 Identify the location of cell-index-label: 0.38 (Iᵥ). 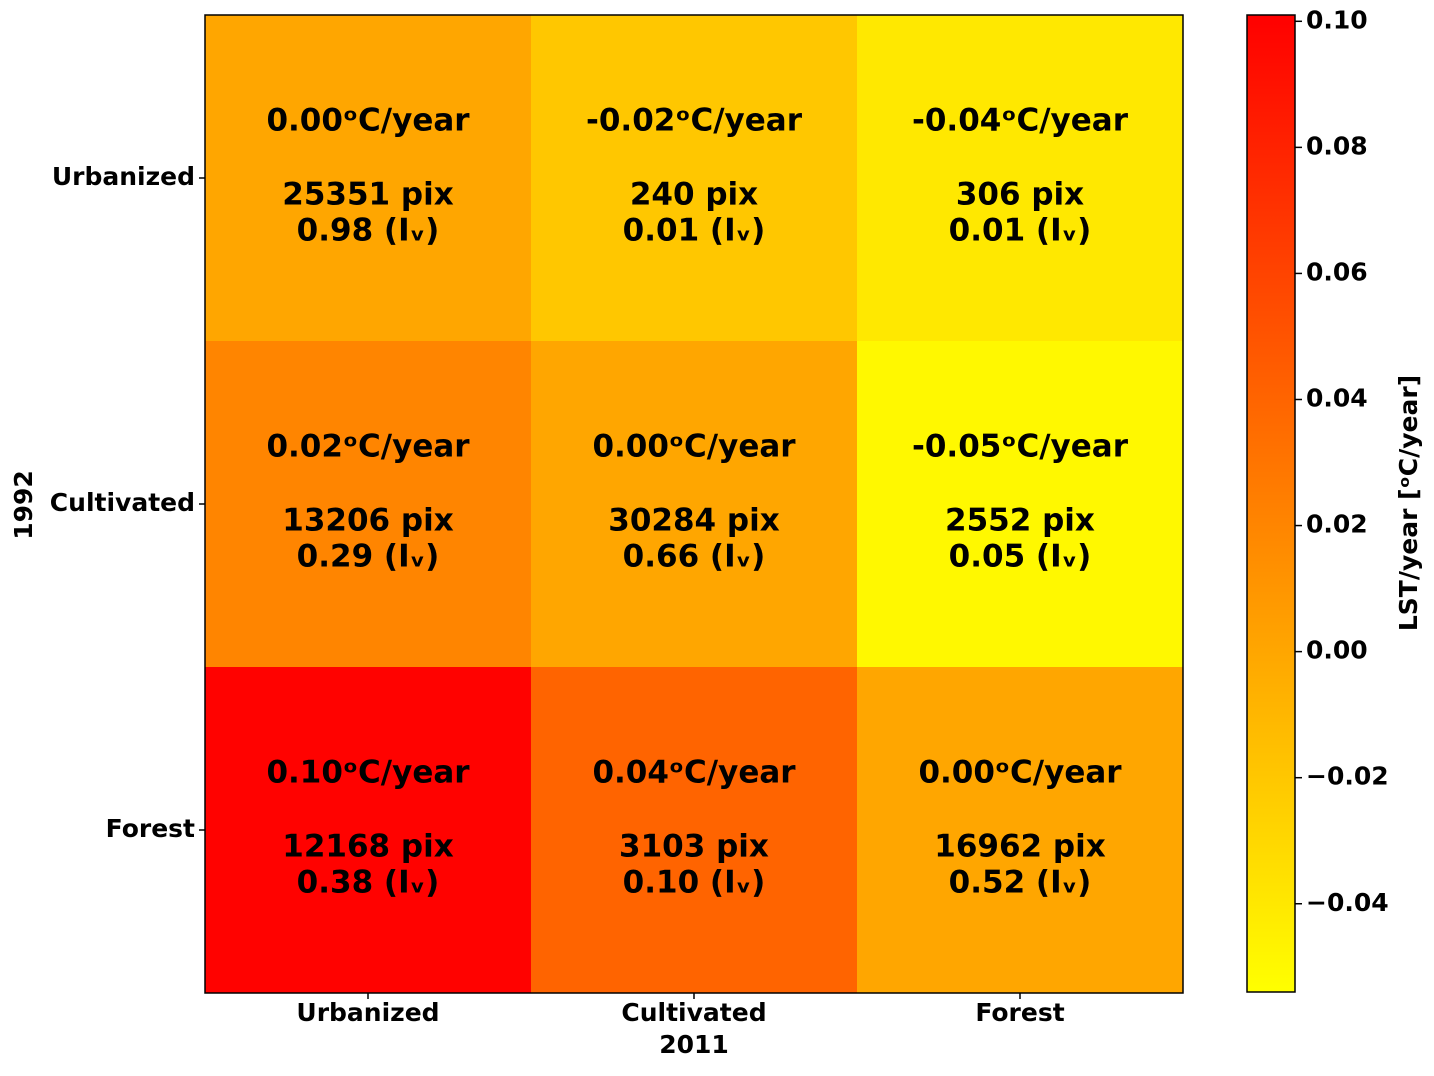
(368, 883).